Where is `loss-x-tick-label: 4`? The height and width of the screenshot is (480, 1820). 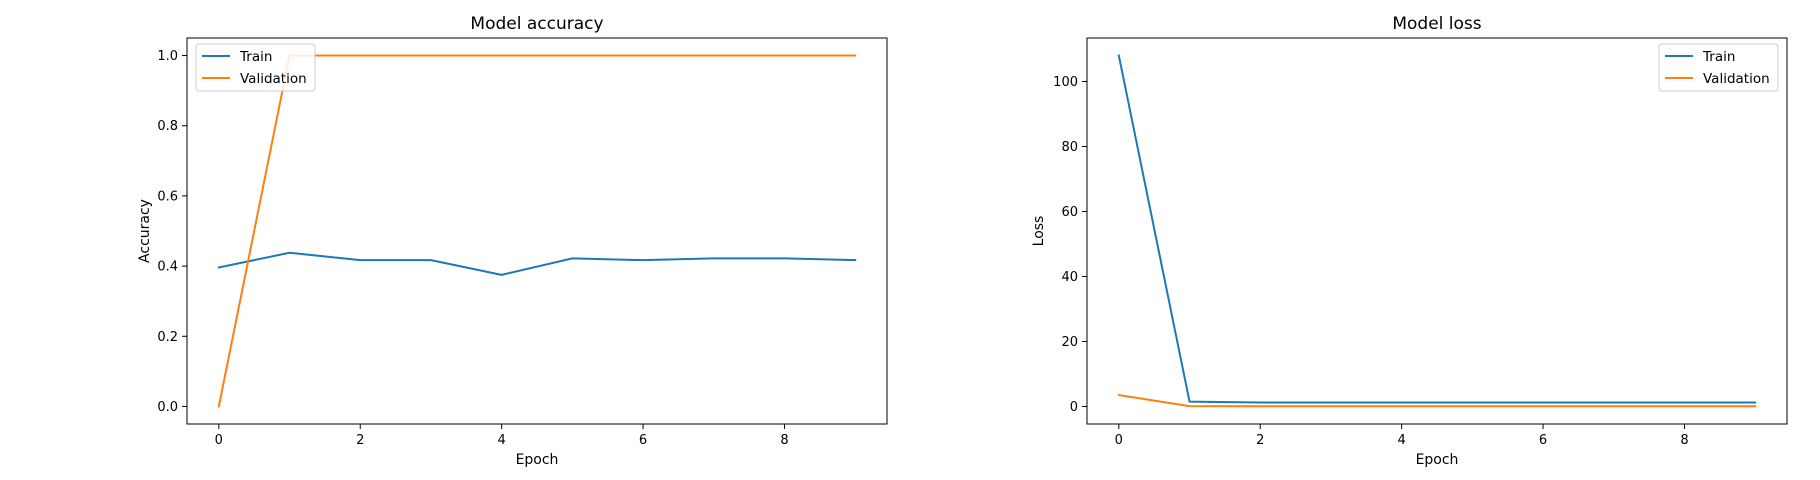
loss-x-tick-label: 4 is located at coordinates (1402, 440).